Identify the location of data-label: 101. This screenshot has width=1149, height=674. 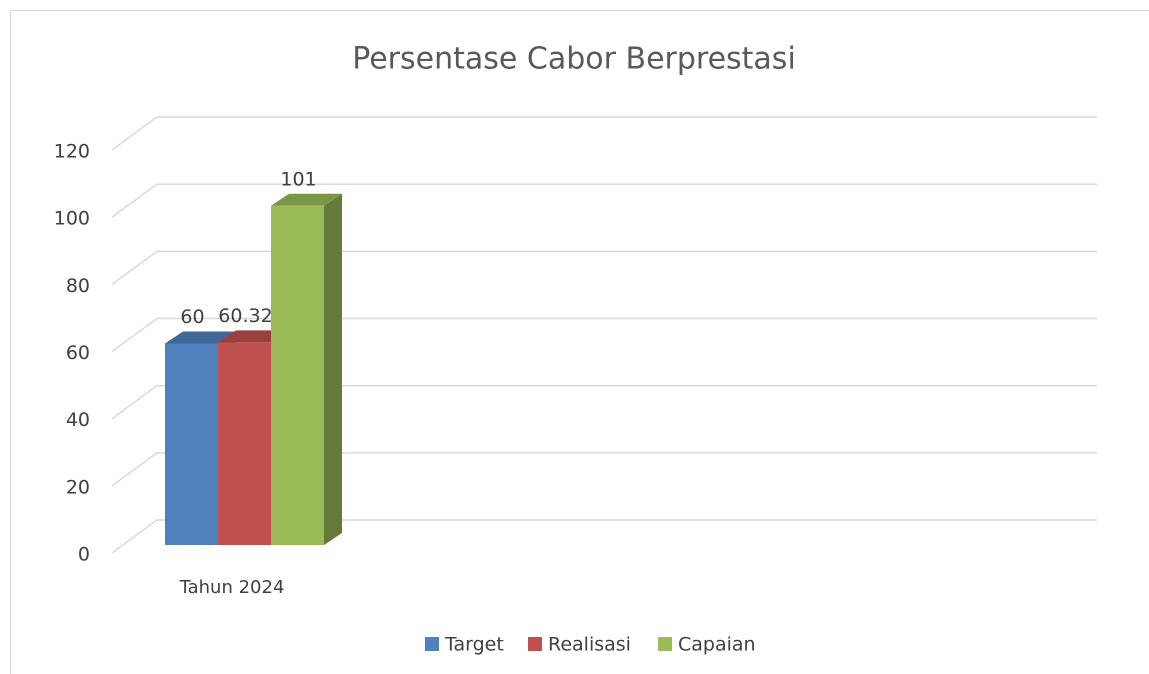
(298, 179).